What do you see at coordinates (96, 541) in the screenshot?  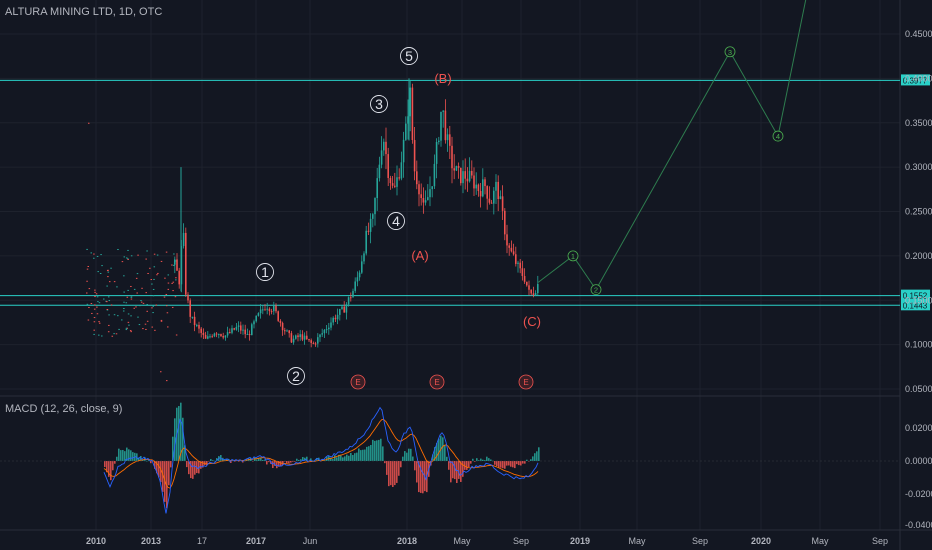 I see `time-tick-label: 2010` at bounding box center [96, 541].